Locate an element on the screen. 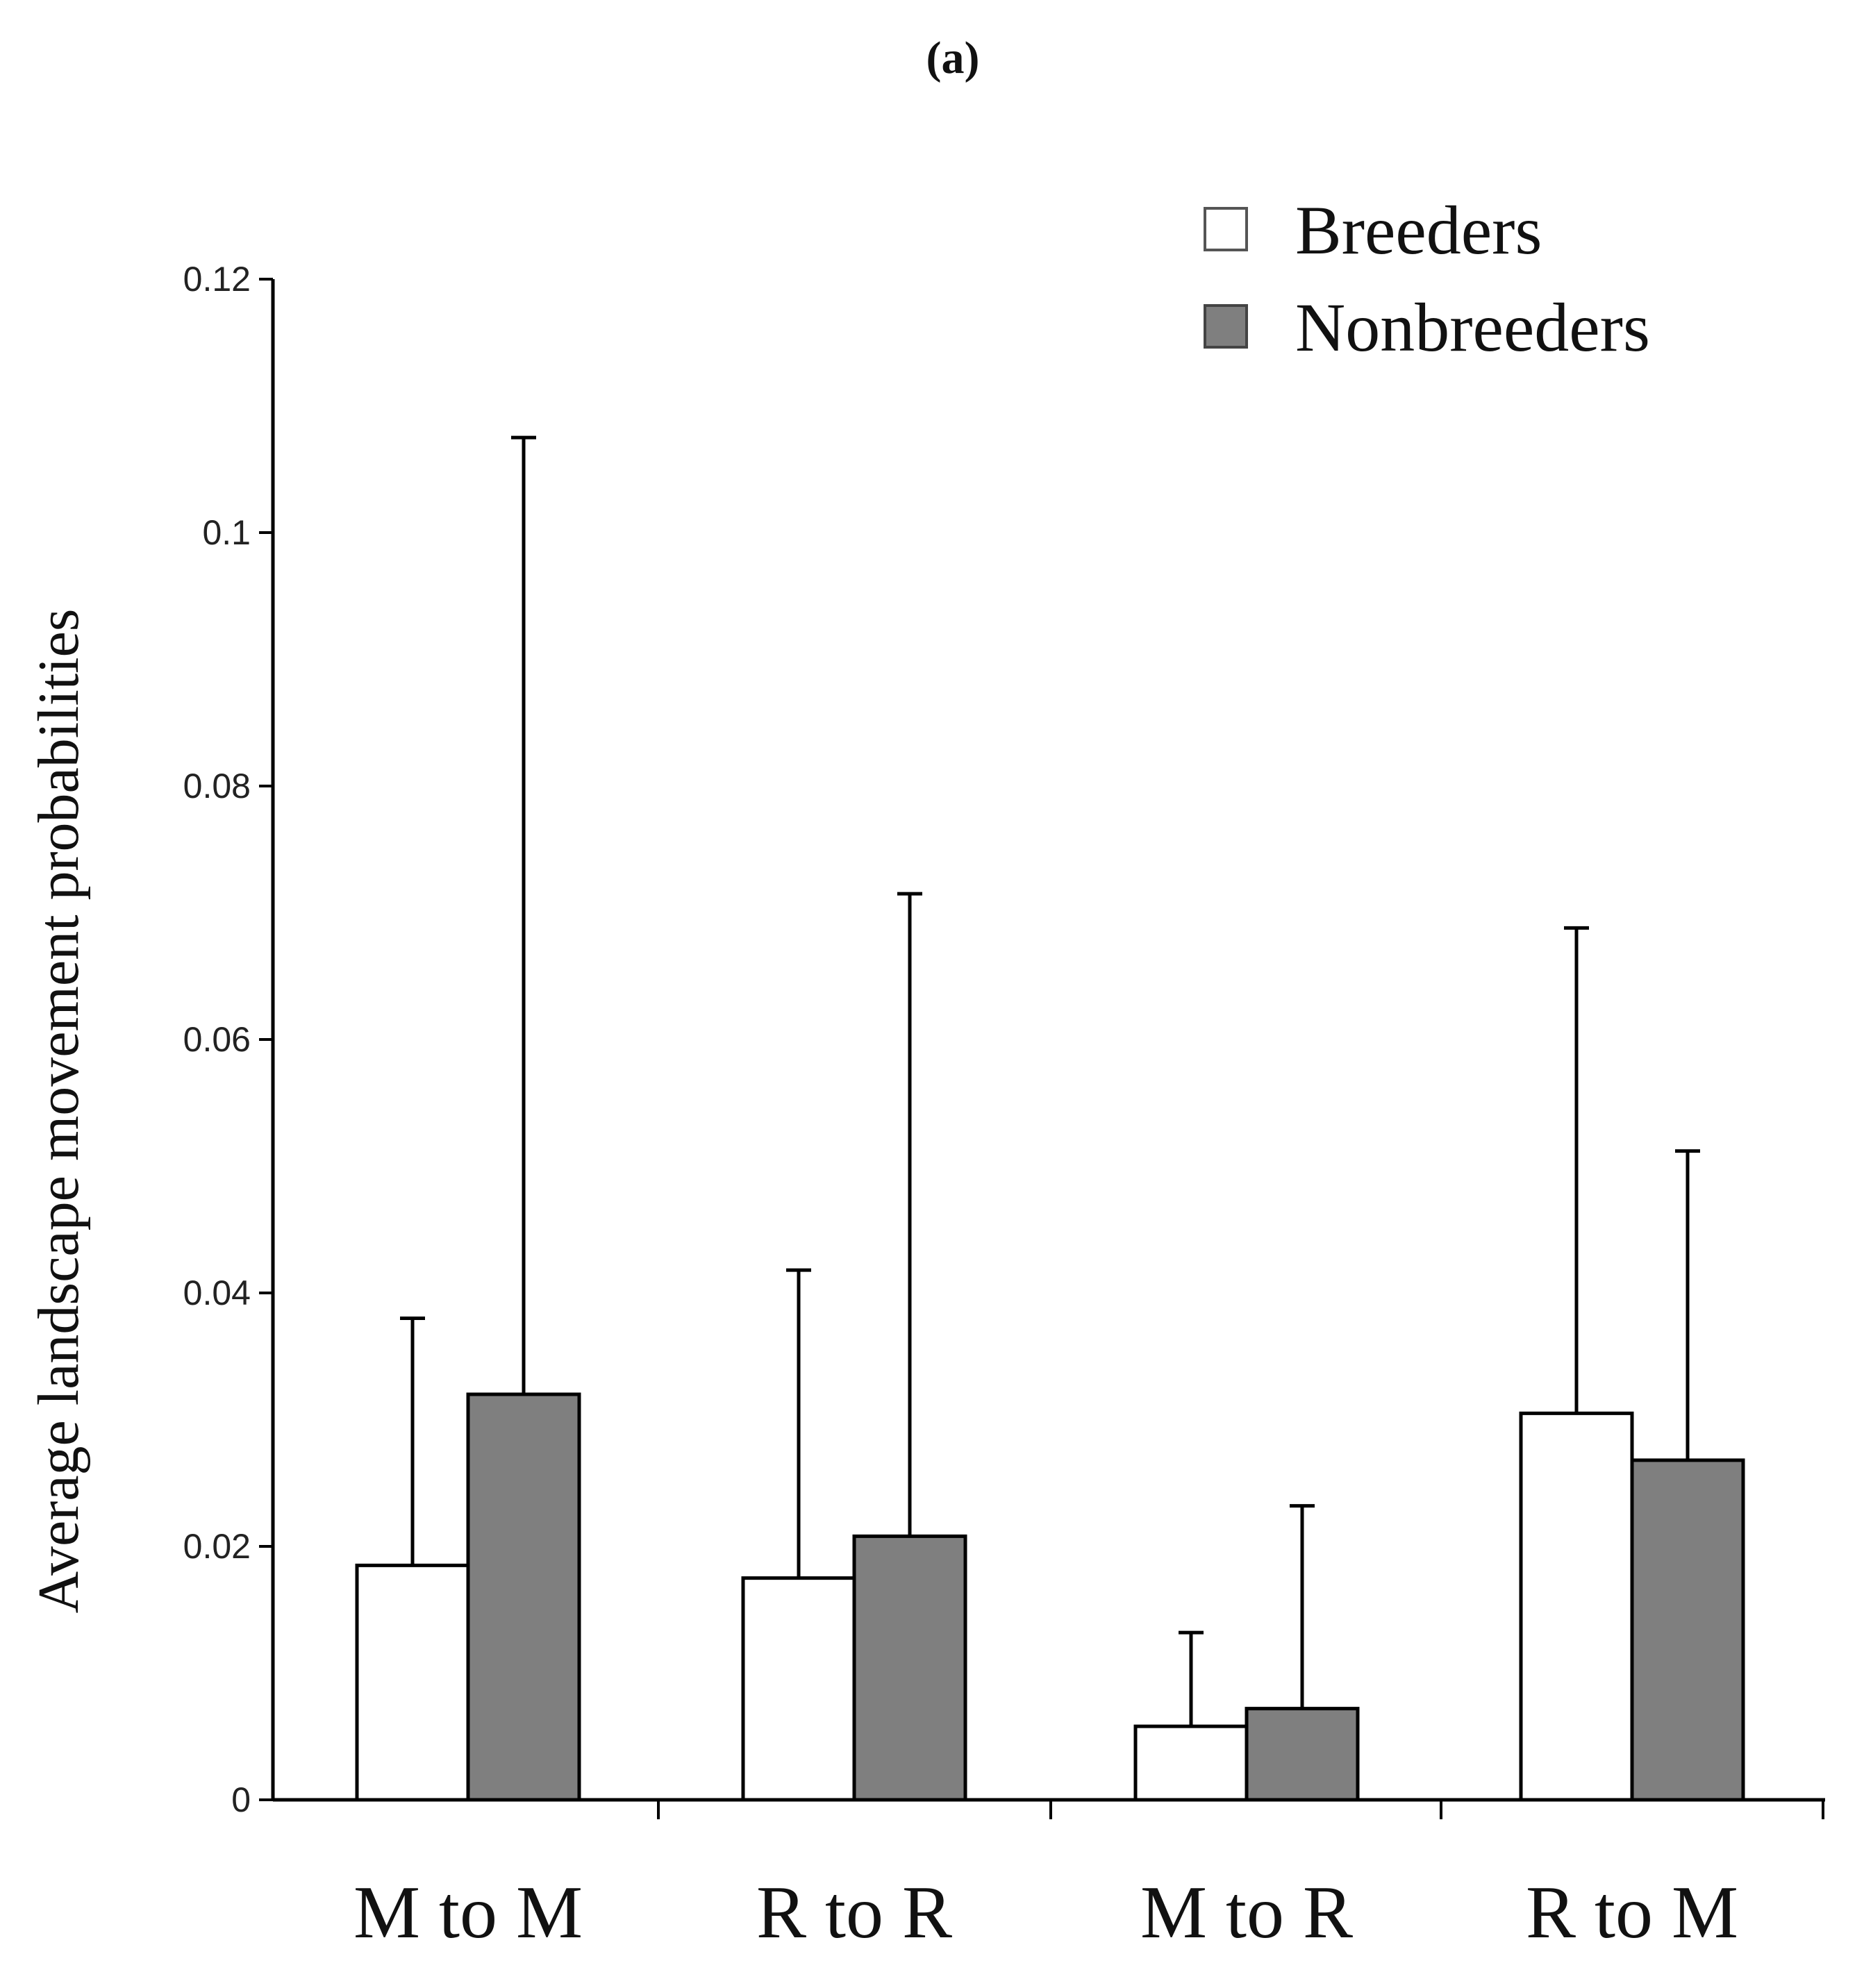 The width and height of the screenshot is (1864, 1988). x-tick-label: R to R is located at coordinates (854, 1912).